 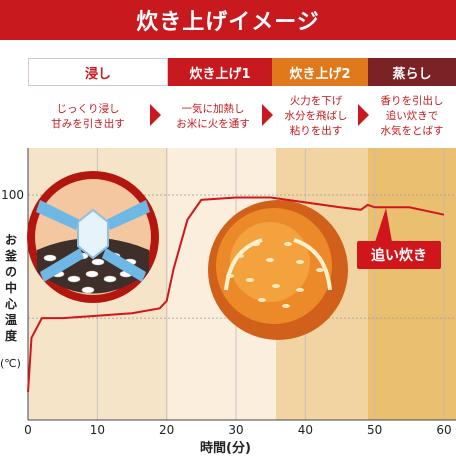 What do you see at coordinates (320, 72) in the screenshot?
I see `phase-cook-2: 炊き上げ2` at bounding box center [320, 72].